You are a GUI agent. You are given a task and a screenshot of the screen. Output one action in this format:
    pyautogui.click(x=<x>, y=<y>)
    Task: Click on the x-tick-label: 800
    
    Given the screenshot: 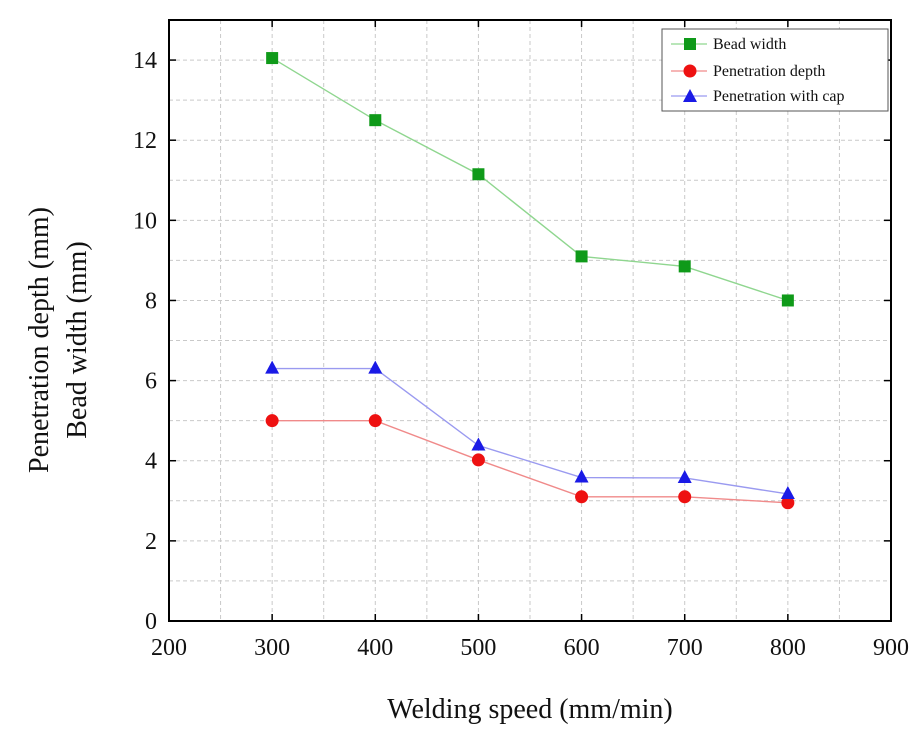 What is the action you would take?
    pyautogui.click(x=788, y=648)
    